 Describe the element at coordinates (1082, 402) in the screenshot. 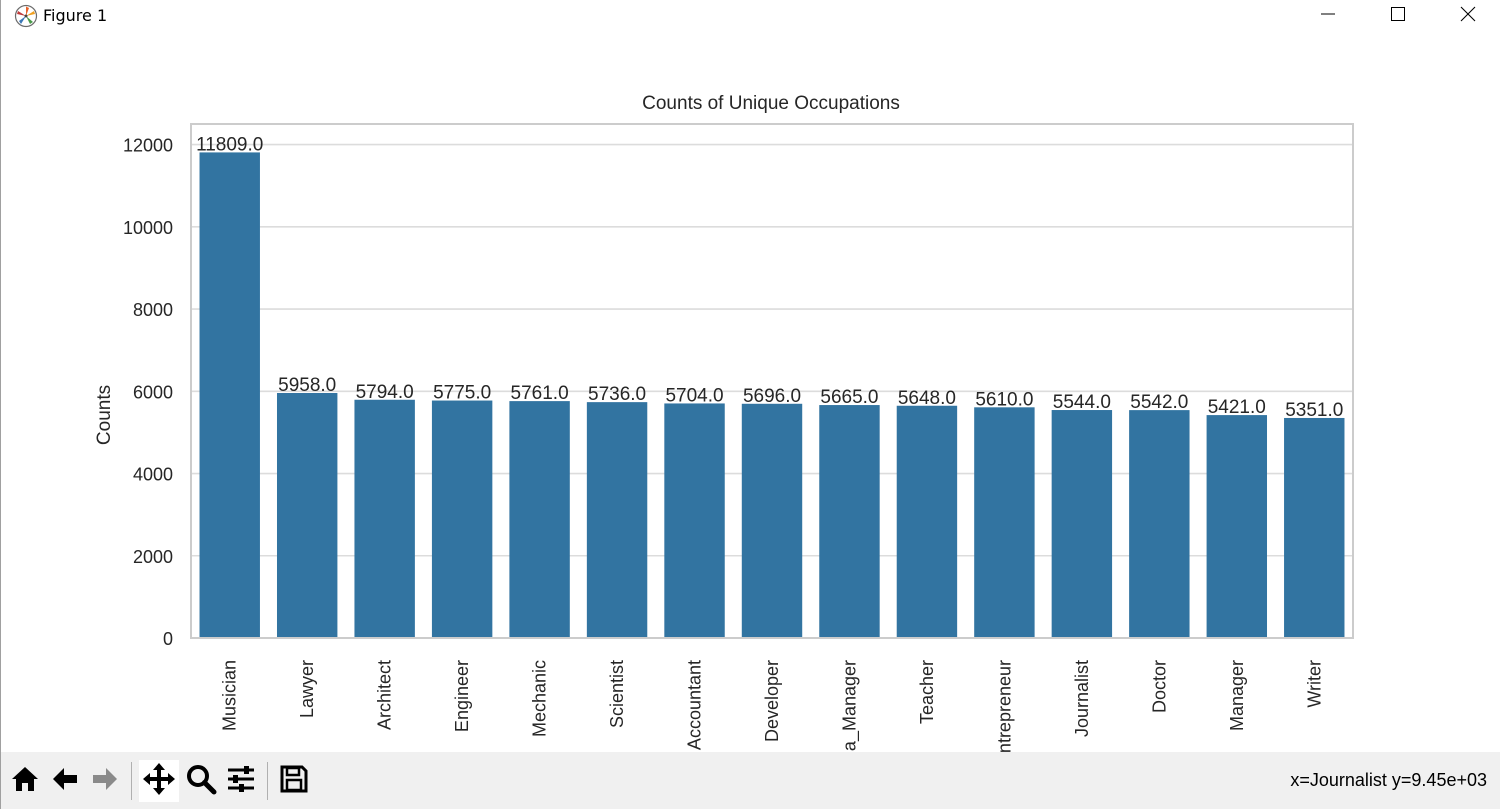

I see `bar-value-label: 5544.0` at that location.